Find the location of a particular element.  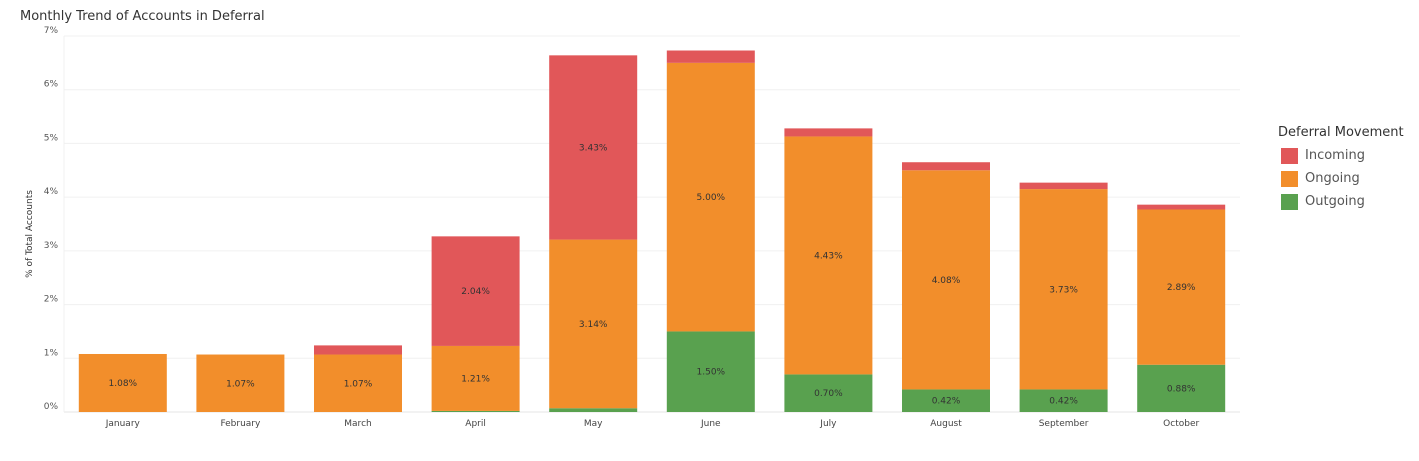

legend-item-incoming: Incoming is located at coordinates (1341, 155).